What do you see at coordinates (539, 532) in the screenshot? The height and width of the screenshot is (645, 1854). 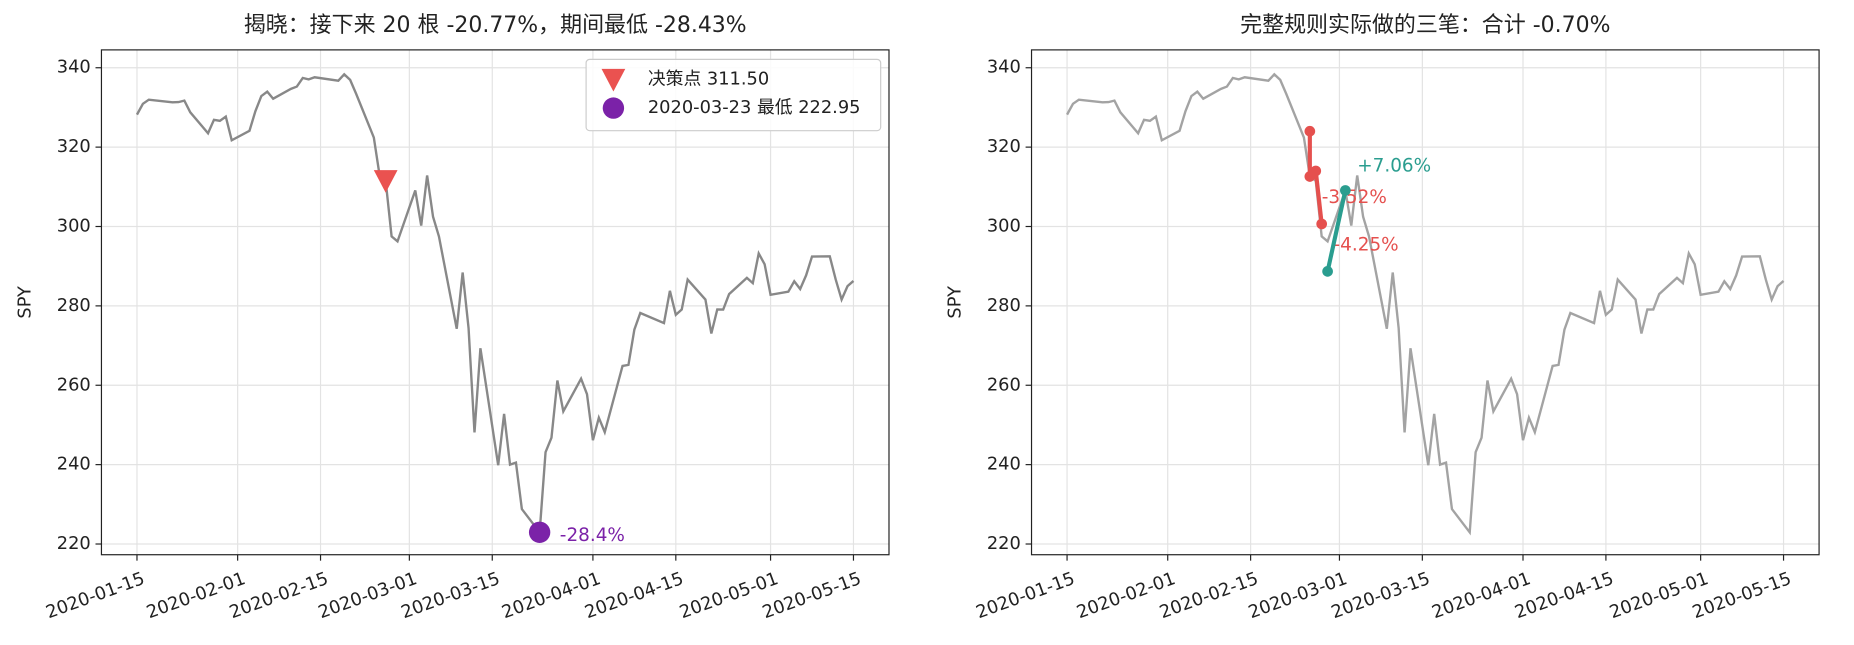 I see `low-marker` at bounding box center [539, 532].